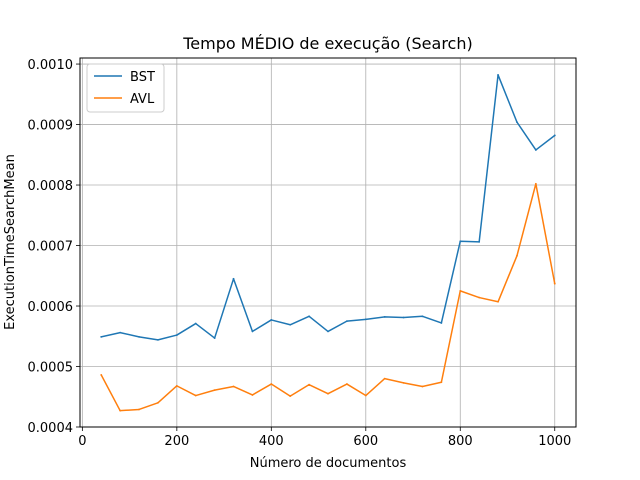 The height and width of the screenshot is (480, 640). I want to click on y-tick-label: 0.0008, so click(51, 186).